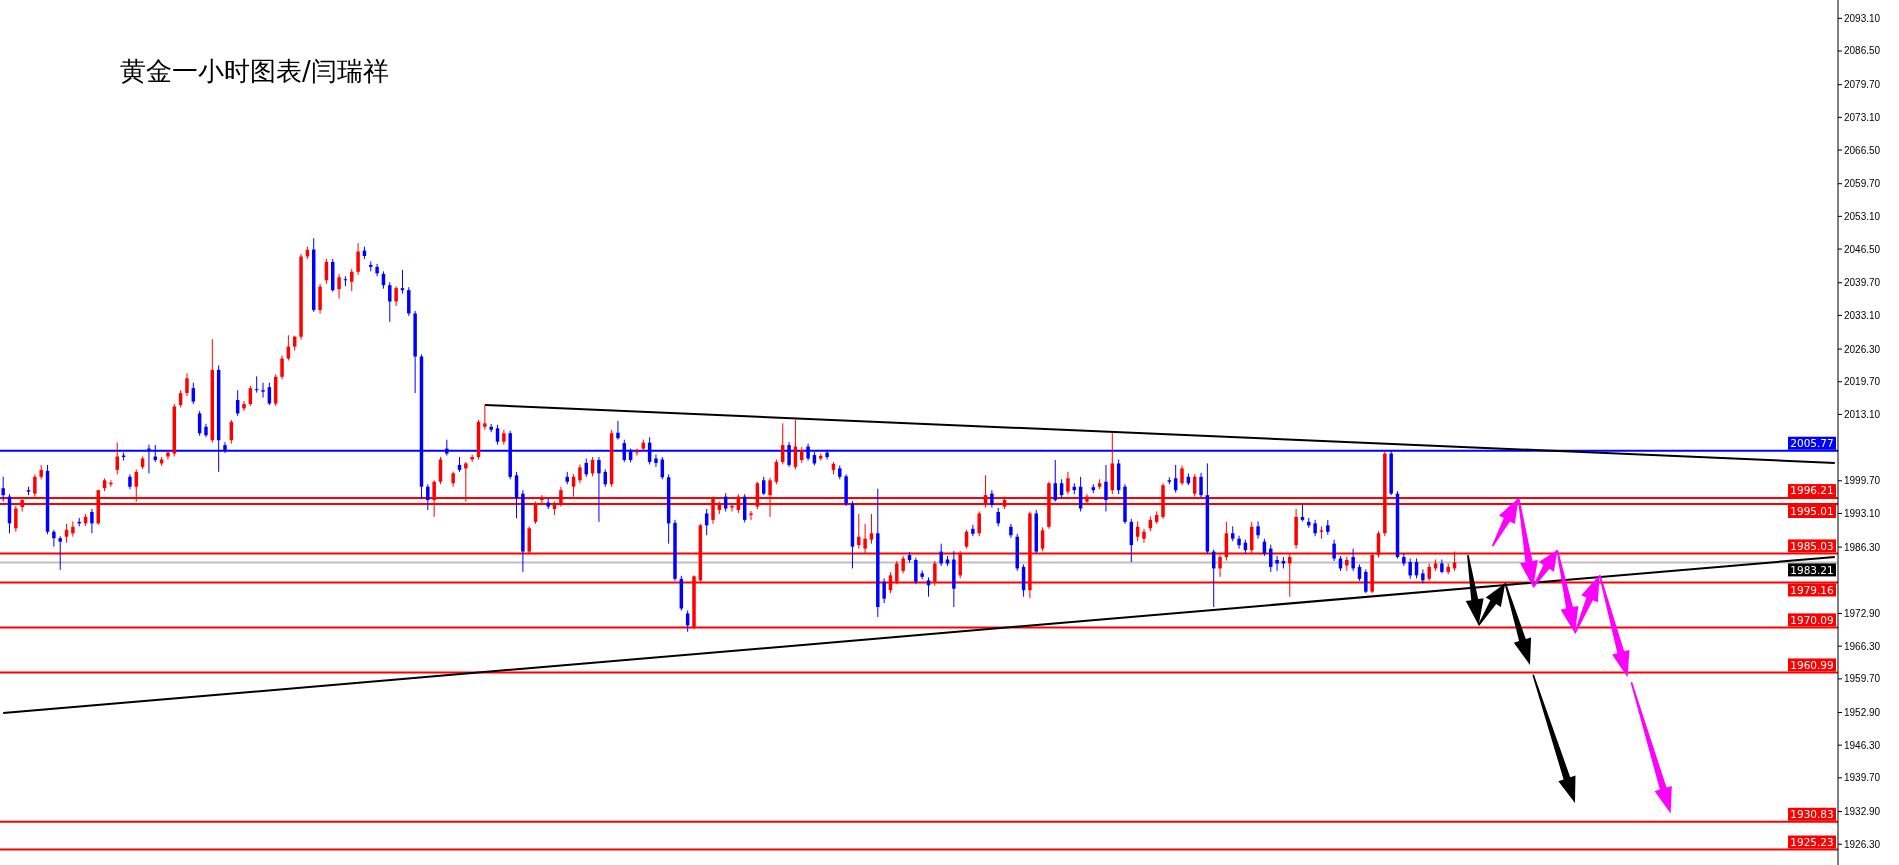  What do you see at coordinates (254, 71) in the screenshot?
I see `text: 黄金一小时图表/闫瑞祥` at bounding box center [254, 71].